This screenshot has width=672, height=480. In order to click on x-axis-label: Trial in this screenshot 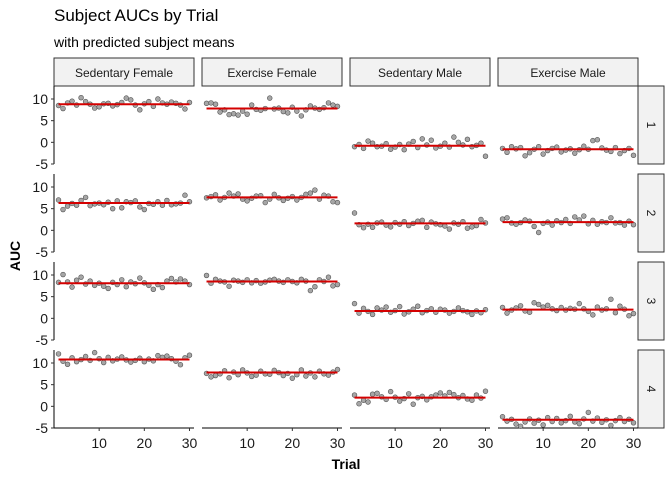, I will do `click(346, 464)`.